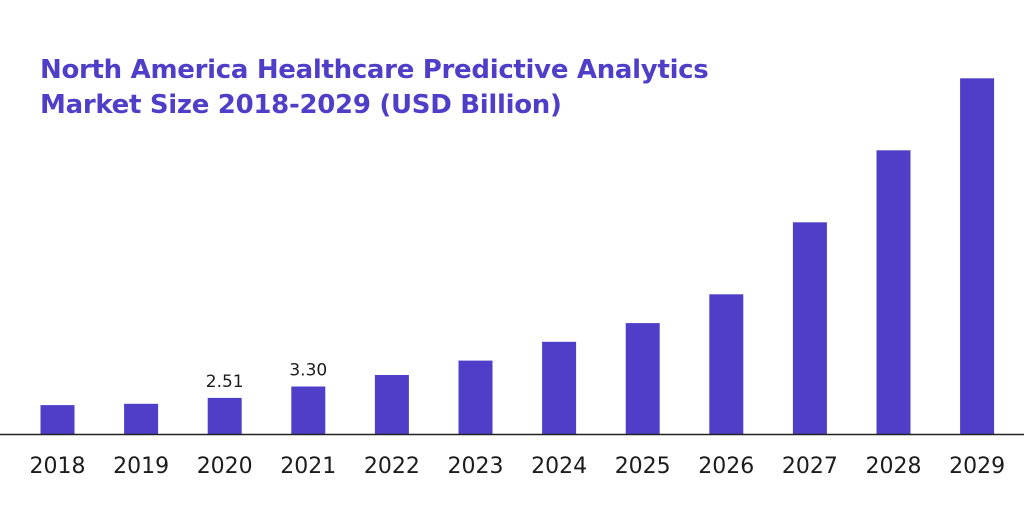 This screenshot has height=510, width=1024. Describe the element at coordinates (391, 404) in the screenshot. I see `bar-2022` at that location.